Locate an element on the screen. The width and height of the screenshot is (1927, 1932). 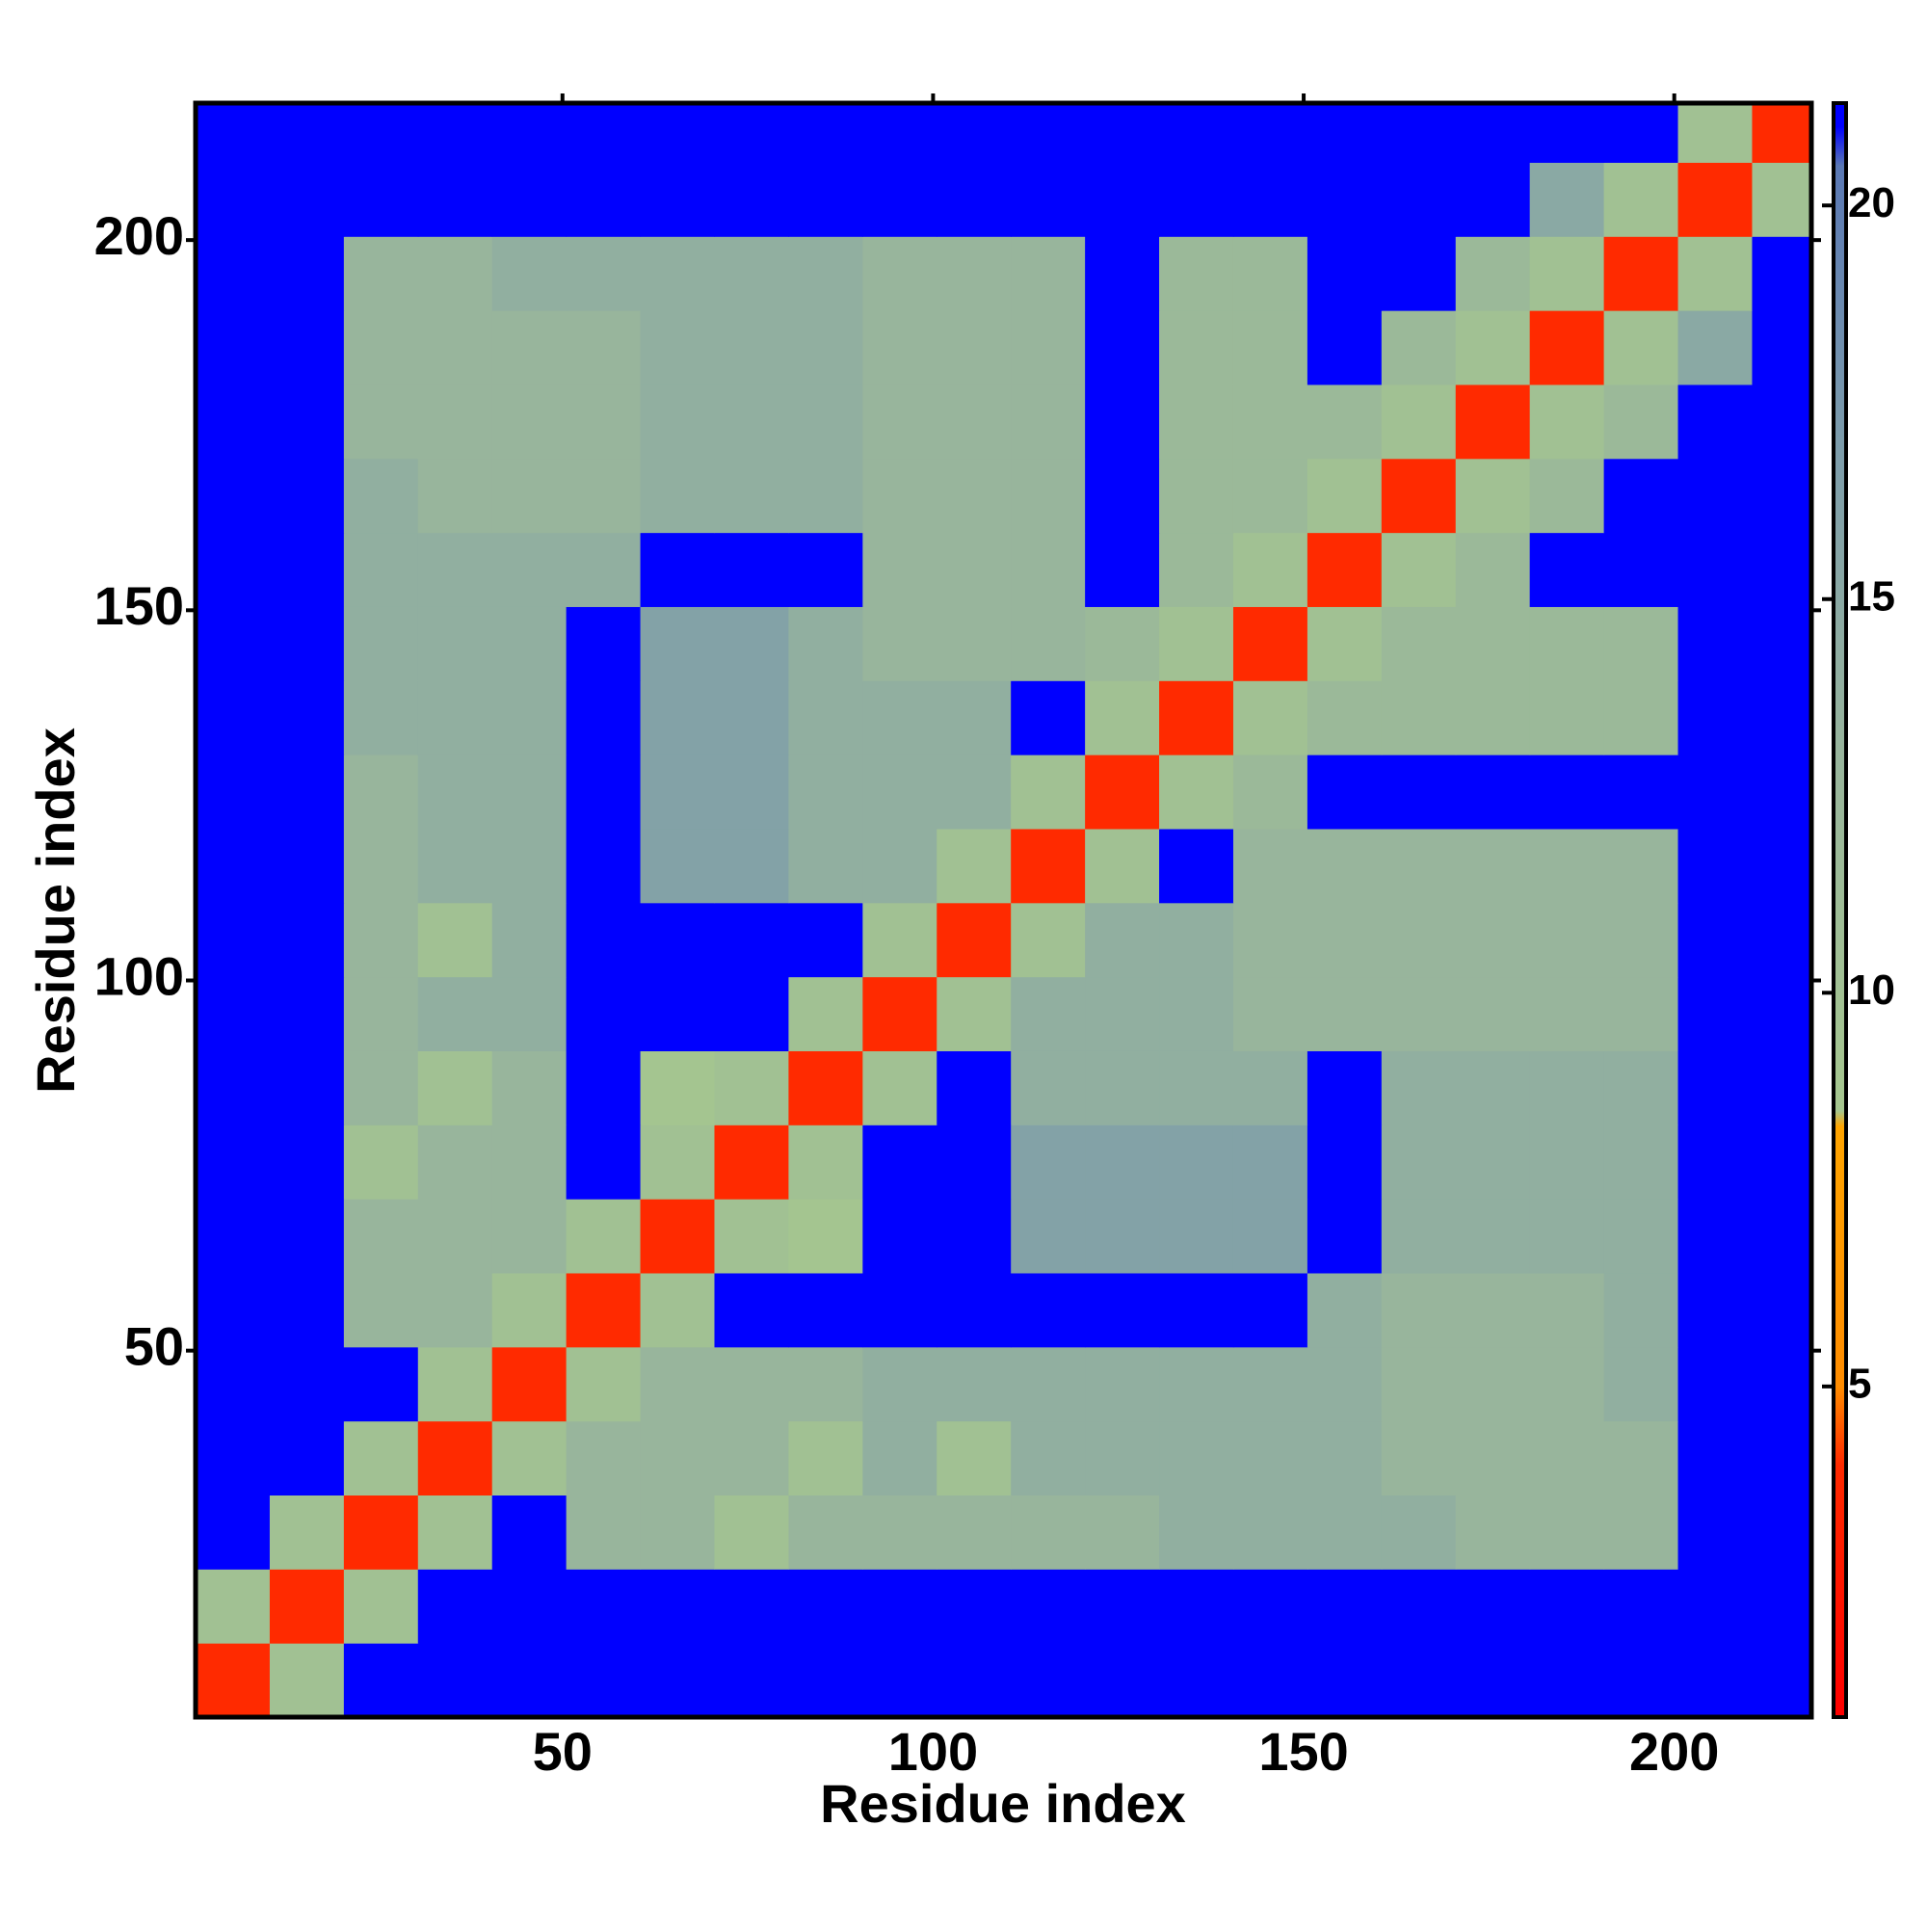
y-tick-label: 200 is located at coordinates (139, 235).